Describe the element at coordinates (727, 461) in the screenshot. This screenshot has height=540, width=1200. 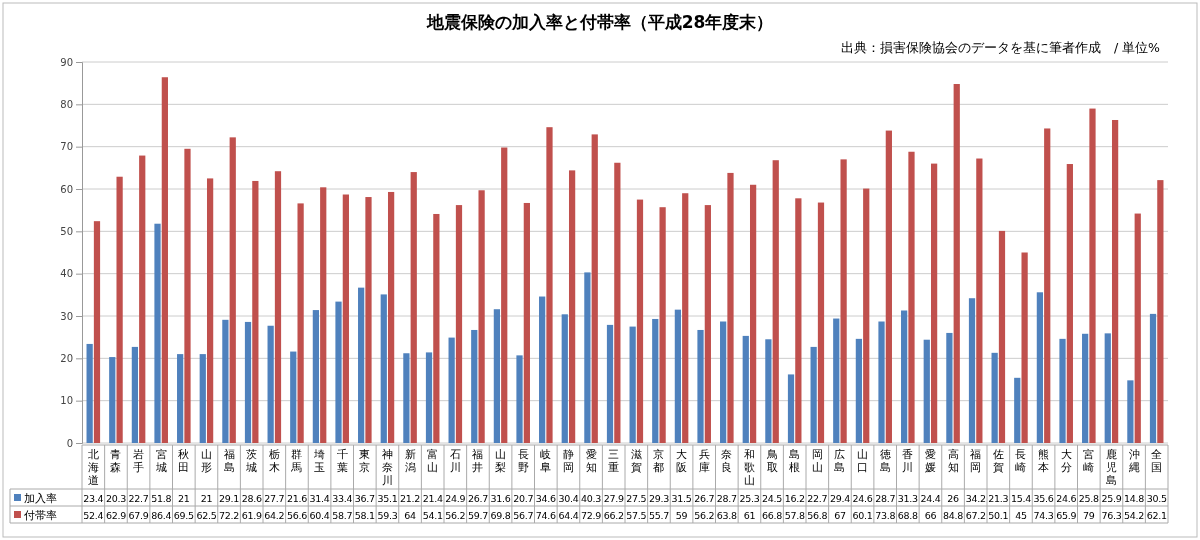
I see `x-tick-label: 奈良` at that location.